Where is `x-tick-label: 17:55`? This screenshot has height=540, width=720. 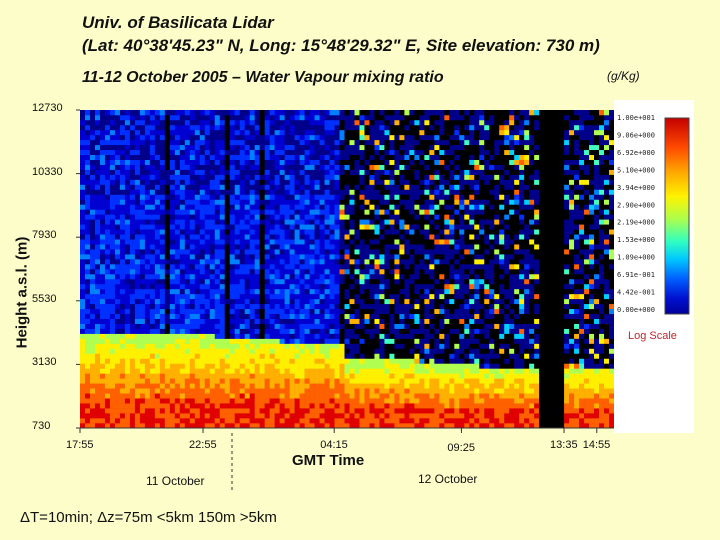 x-tick-label: 17:55 is located at coordinates (80, 445).